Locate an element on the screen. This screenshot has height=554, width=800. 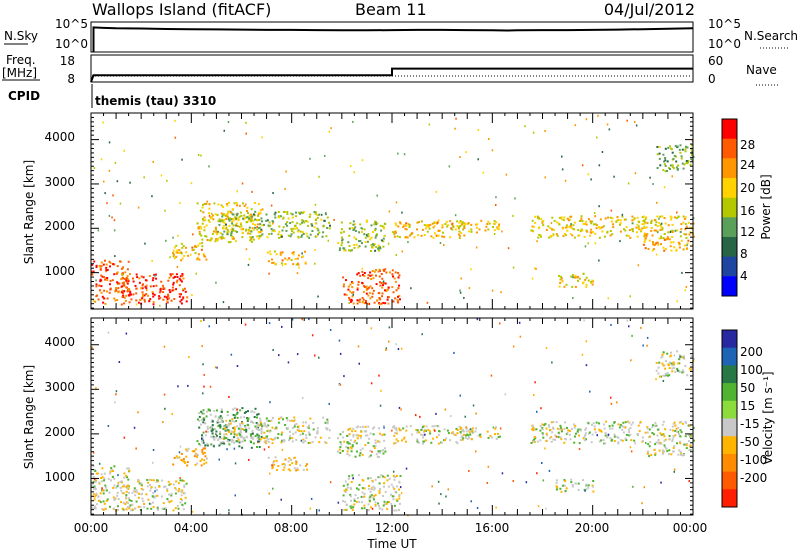
site-title: Wallops Island (fitACF) is located at coordinates (181, 9).